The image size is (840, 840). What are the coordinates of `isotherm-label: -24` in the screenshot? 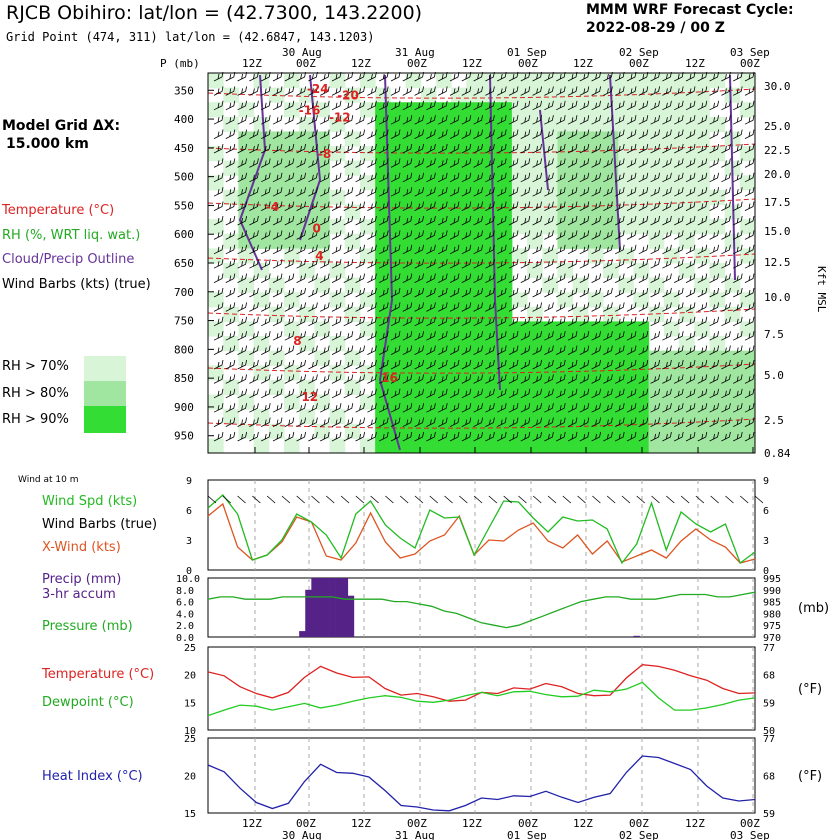 It's located at (318, 89).